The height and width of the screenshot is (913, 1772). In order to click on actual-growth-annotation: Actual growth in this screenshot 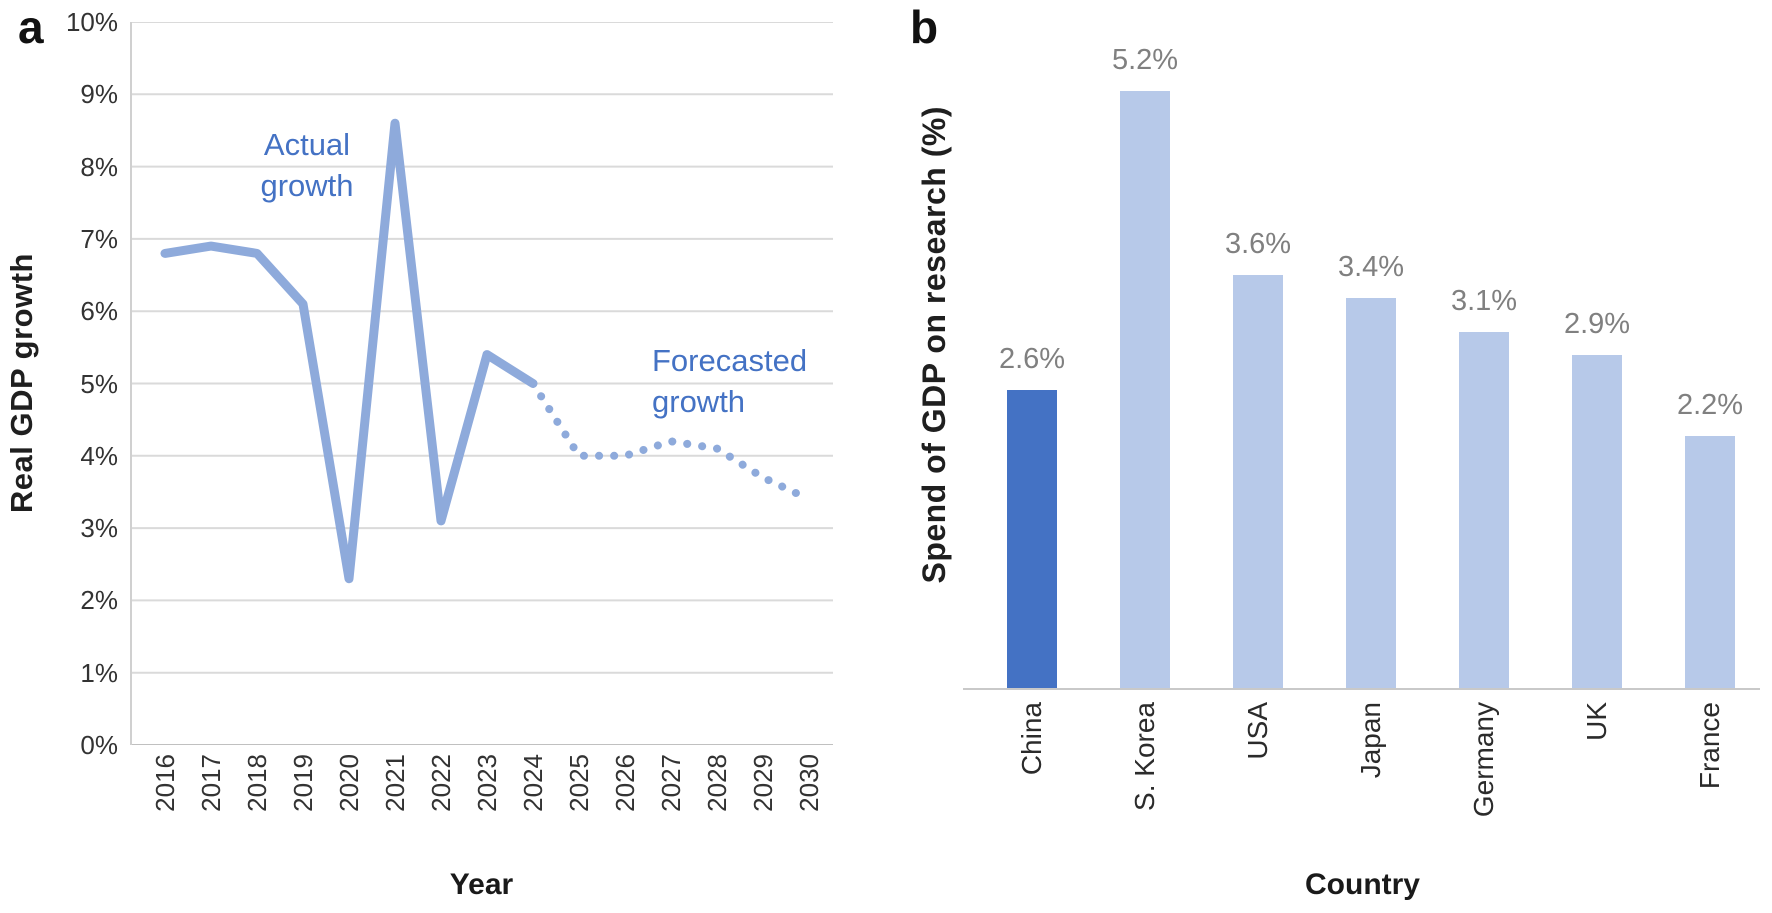, I will do `click(307, 165)`.